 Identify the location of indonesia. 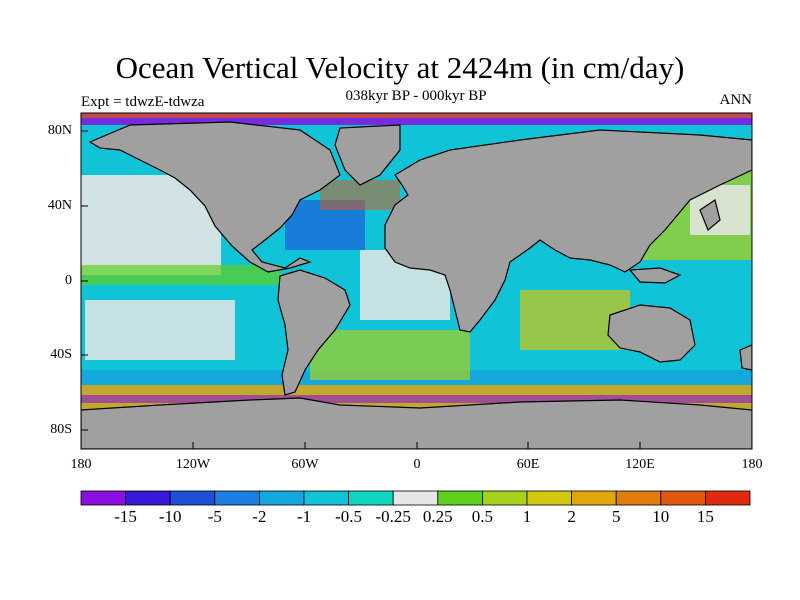
(655, 275).